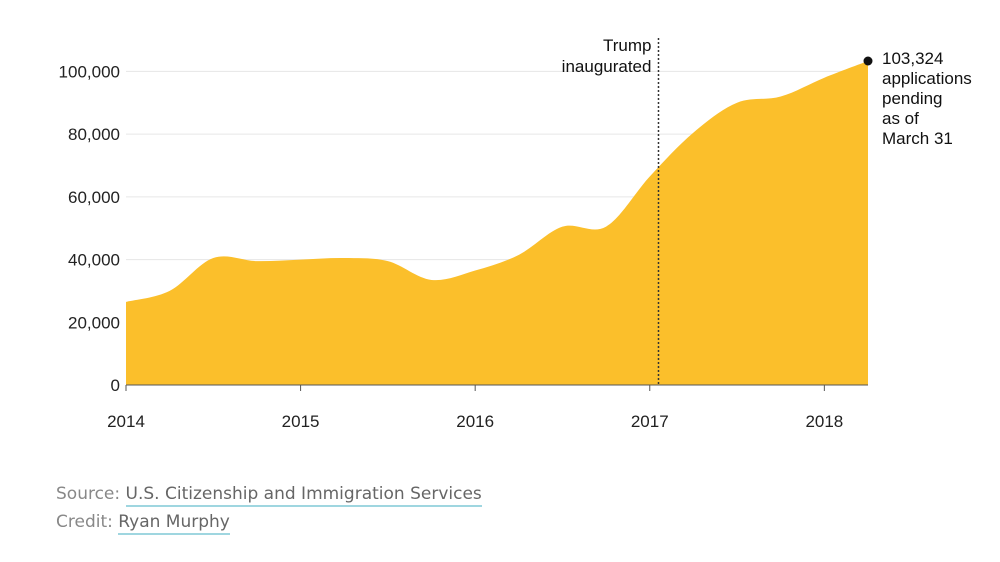 This screenshot has height=562, width=1000. Describe the element at coordinates (900, 118) in the screenshot. I see `end-label-line: as of` at that location.